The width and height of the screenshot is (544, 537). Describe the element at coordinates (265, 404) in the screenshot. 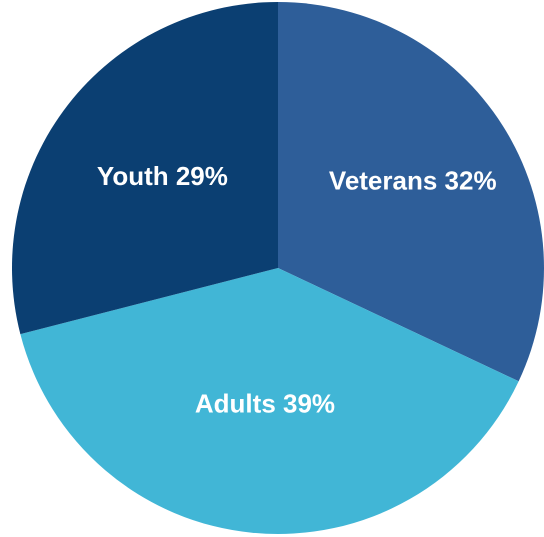

I see `slice-label-adults: Adults 39%` at that location.